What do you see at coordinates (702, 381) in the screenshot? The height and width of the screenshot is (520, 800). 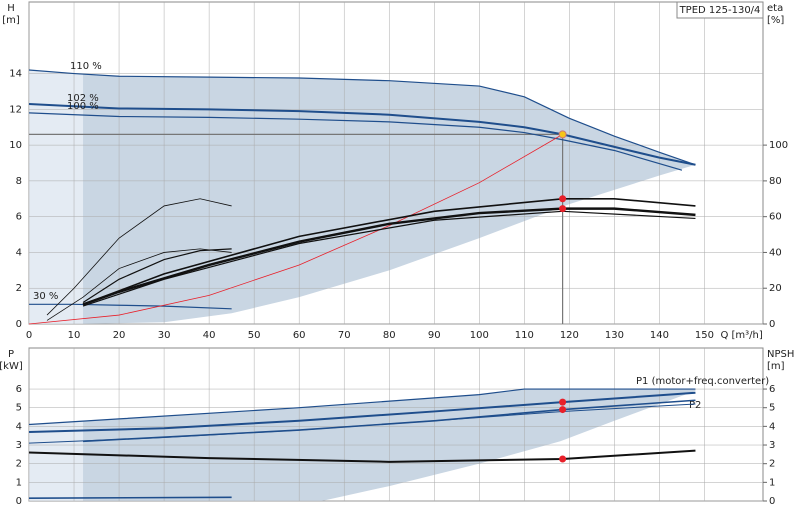 I see `curve-label: P1 (motor+freq.converter)` at bounding box center [702, 381].